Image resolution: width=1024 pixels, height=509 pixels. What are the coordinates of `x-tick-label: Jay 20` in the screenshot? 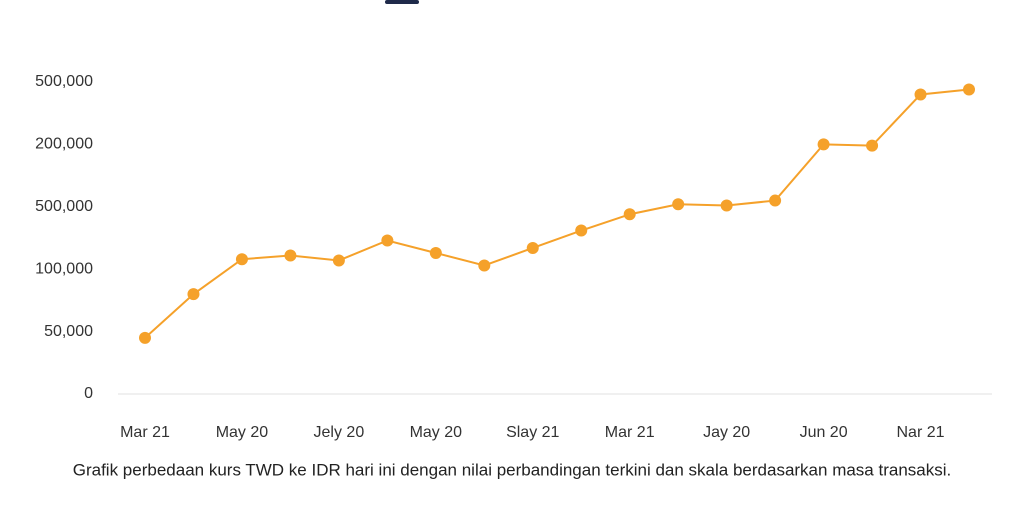 It's located at (726, 432).